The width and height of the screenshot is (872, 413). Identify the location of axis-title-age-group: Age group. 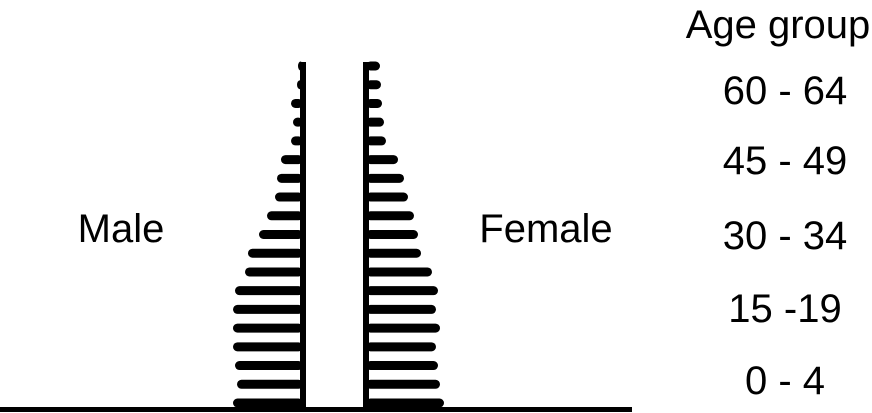
(778, 25).